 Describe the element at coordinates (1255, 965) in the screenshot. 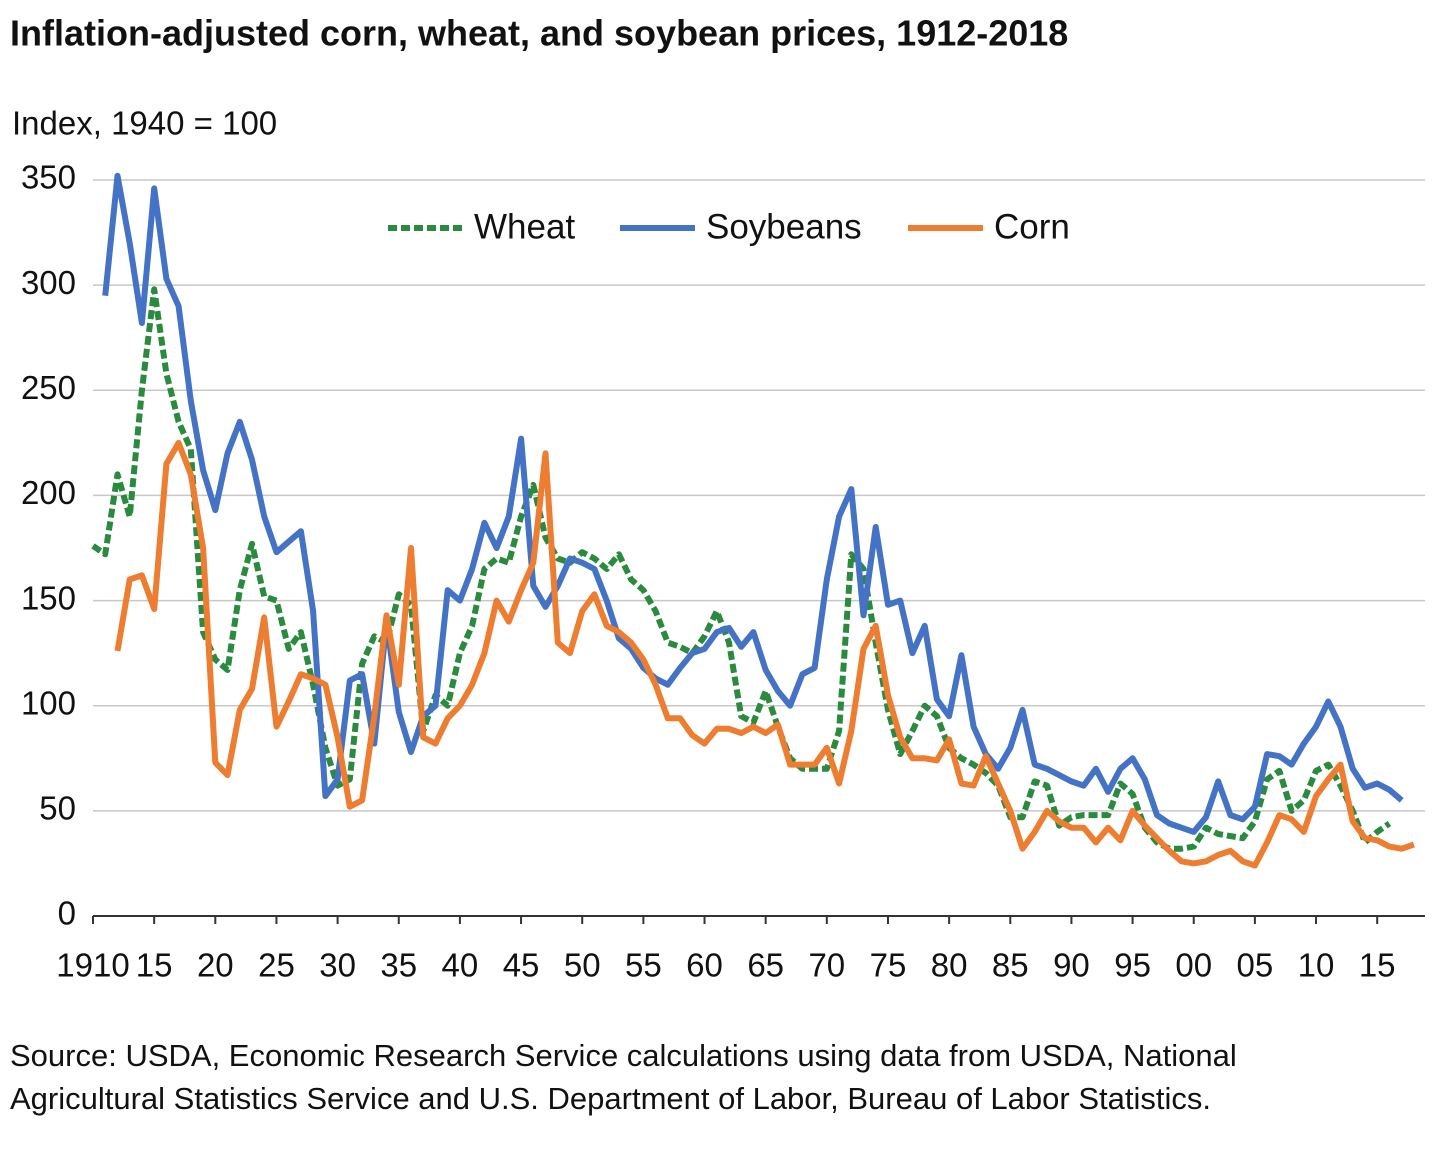

I see `x-tick-label: 05` at that location.